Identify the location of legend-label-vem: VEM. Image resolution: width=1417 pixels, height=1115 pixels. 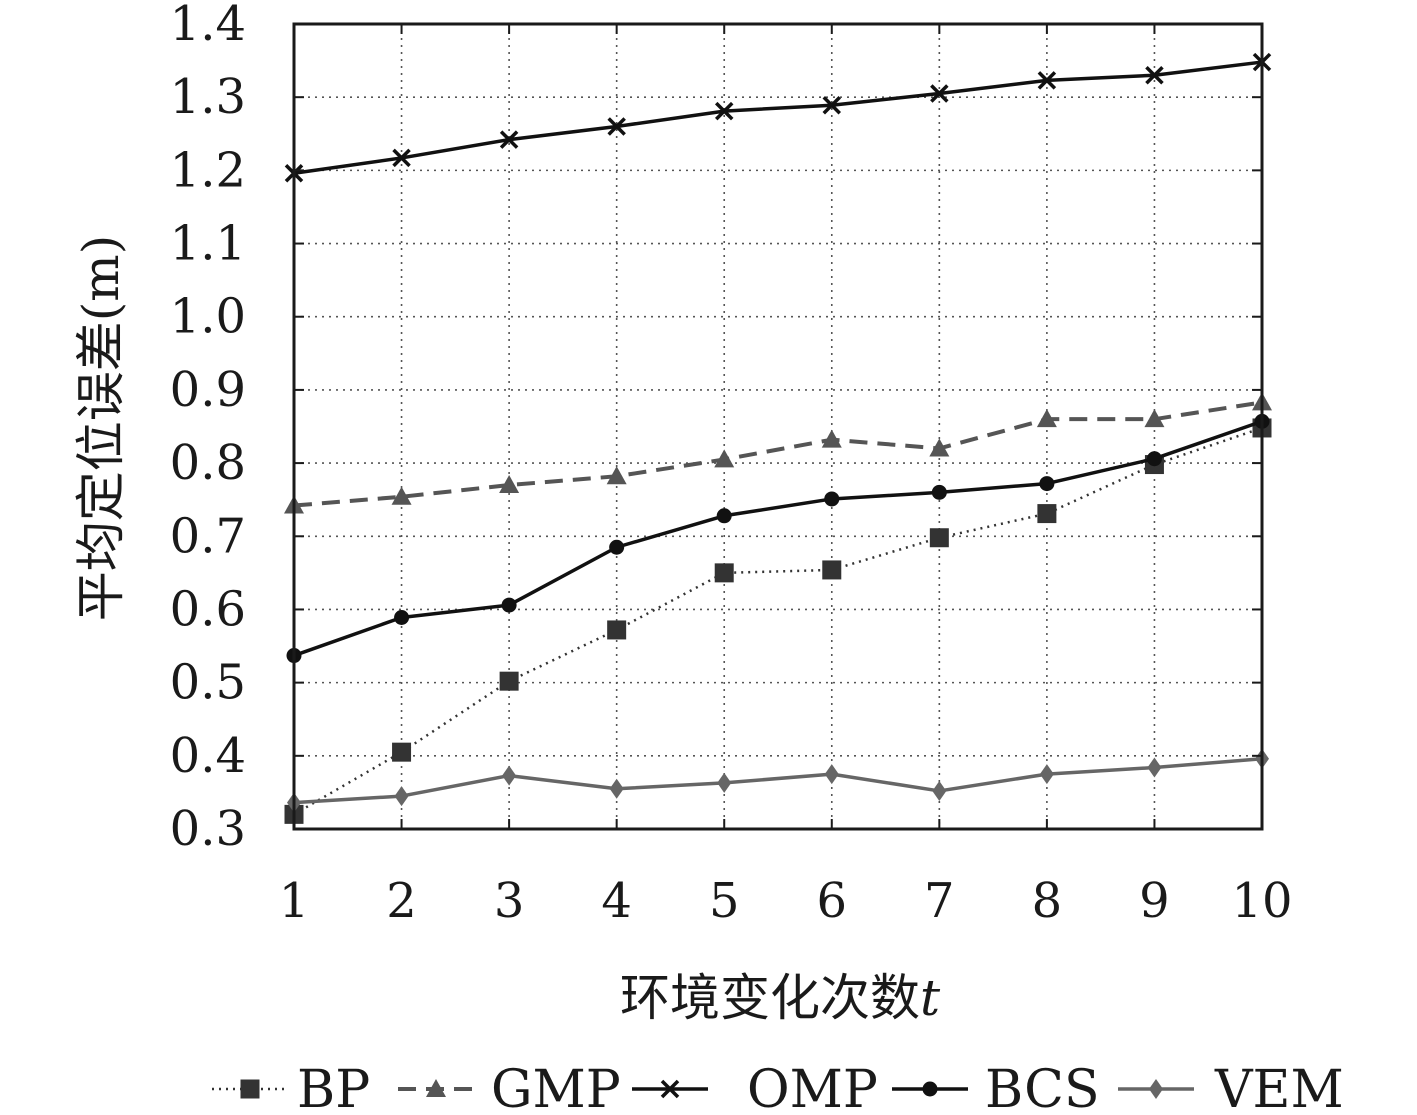
(1279, 1087).